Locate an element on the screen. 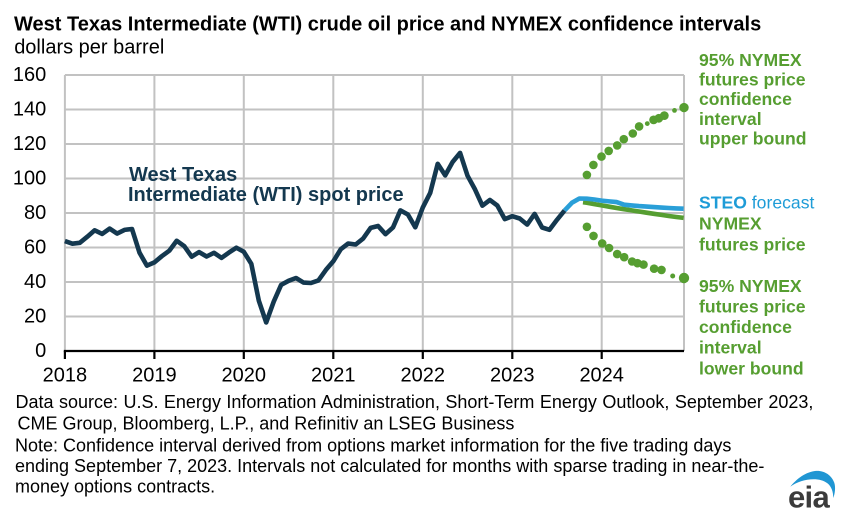  svg-text: 2020 is located at coordinates (244, 376).